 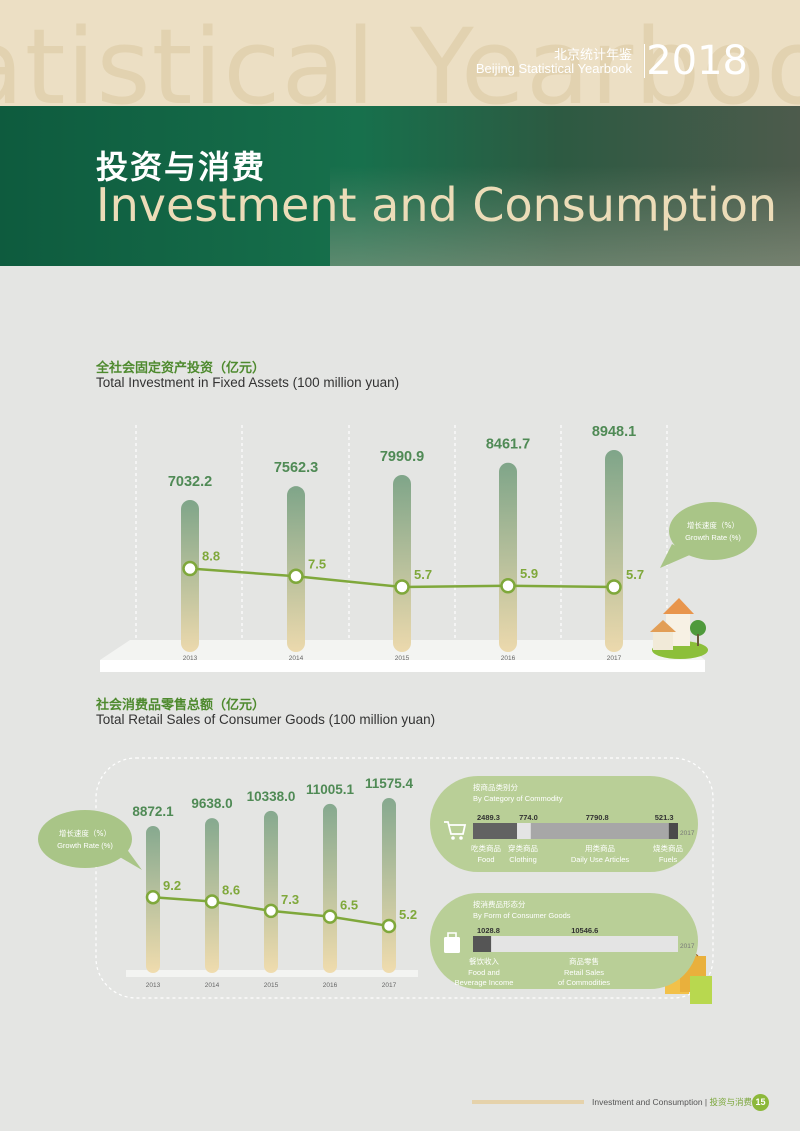 I want to click on chart2-x-tick-label: 2014, so click(x=212, y=985).